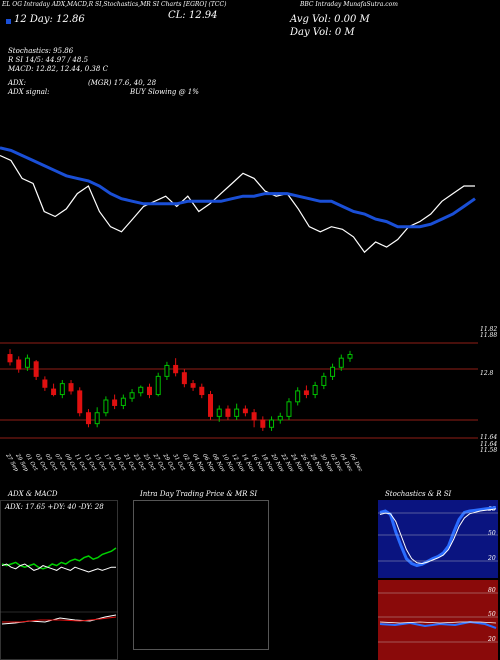  What do you see at coordinates (49, 19) in the screenshot?
I see `open-day: 12 Day: 12.86` at bounding box center [49, 19].